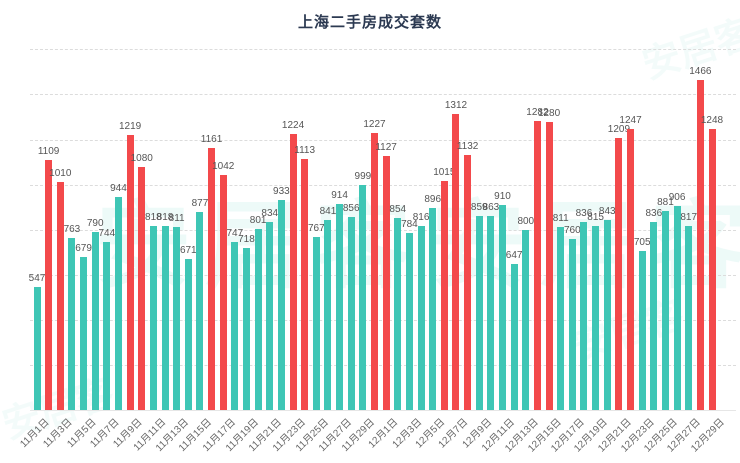 The height and width of the screenshot is (463, 740). What do you see at coordinates (212, 279) in the screenshot?
I see `bar-11月16日` at bounding box center [212, 279].